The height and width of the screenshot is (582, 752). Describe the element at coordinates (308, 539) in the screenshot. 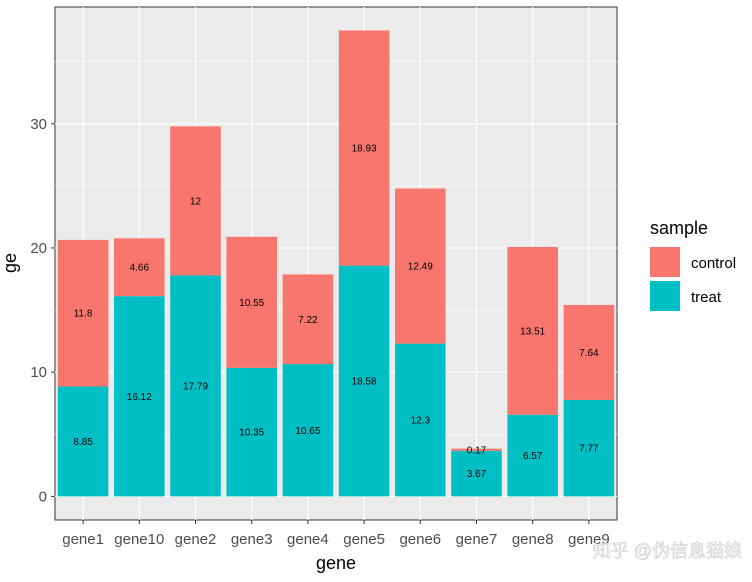

I see `x-tick-label: gene4` at that location.